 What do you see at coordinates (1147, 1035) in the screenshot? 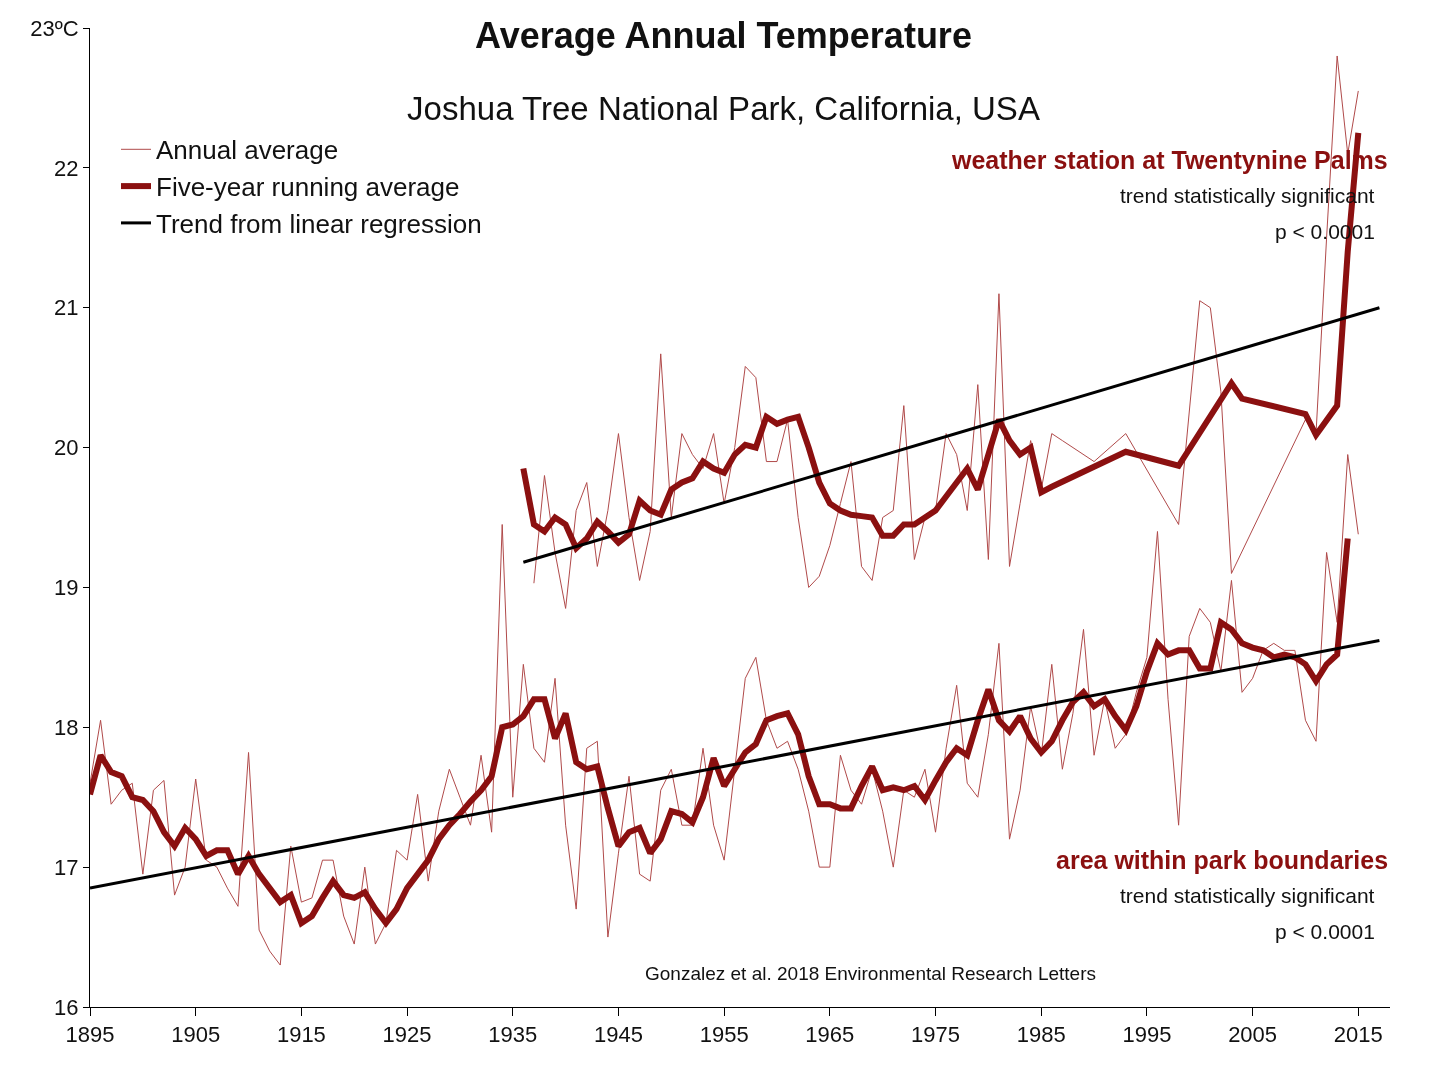
I see `x-tick-label: 1995` at bounding box center [1147, 1035].